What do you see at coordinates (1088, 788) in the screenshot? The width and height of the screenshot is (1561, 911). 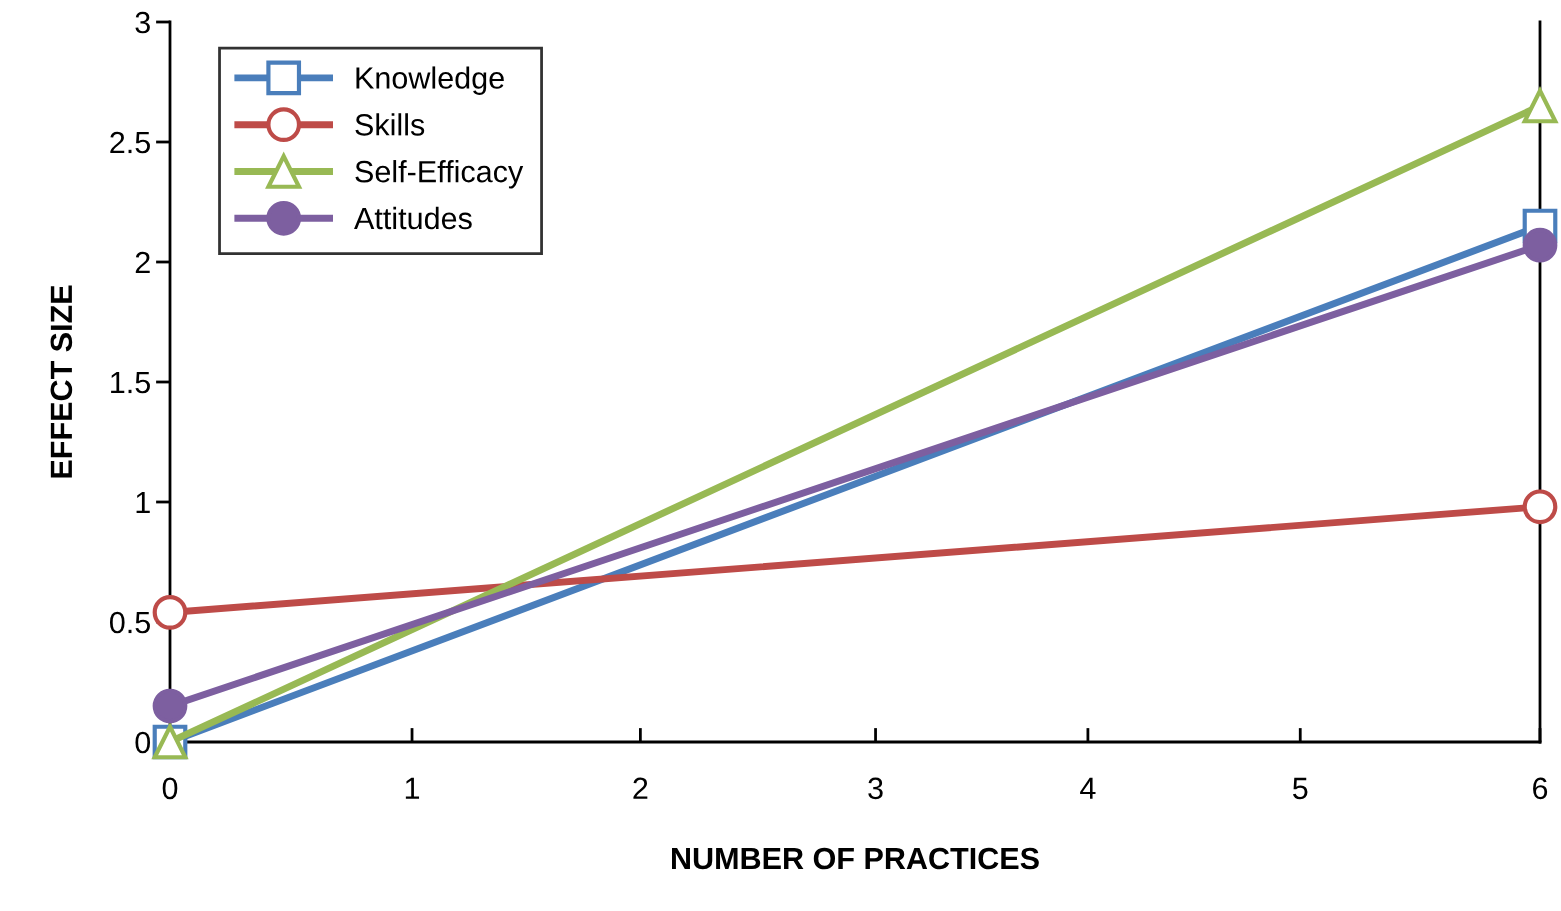 I see `x-tick-label: 4` at bounding box center [1088, 788].